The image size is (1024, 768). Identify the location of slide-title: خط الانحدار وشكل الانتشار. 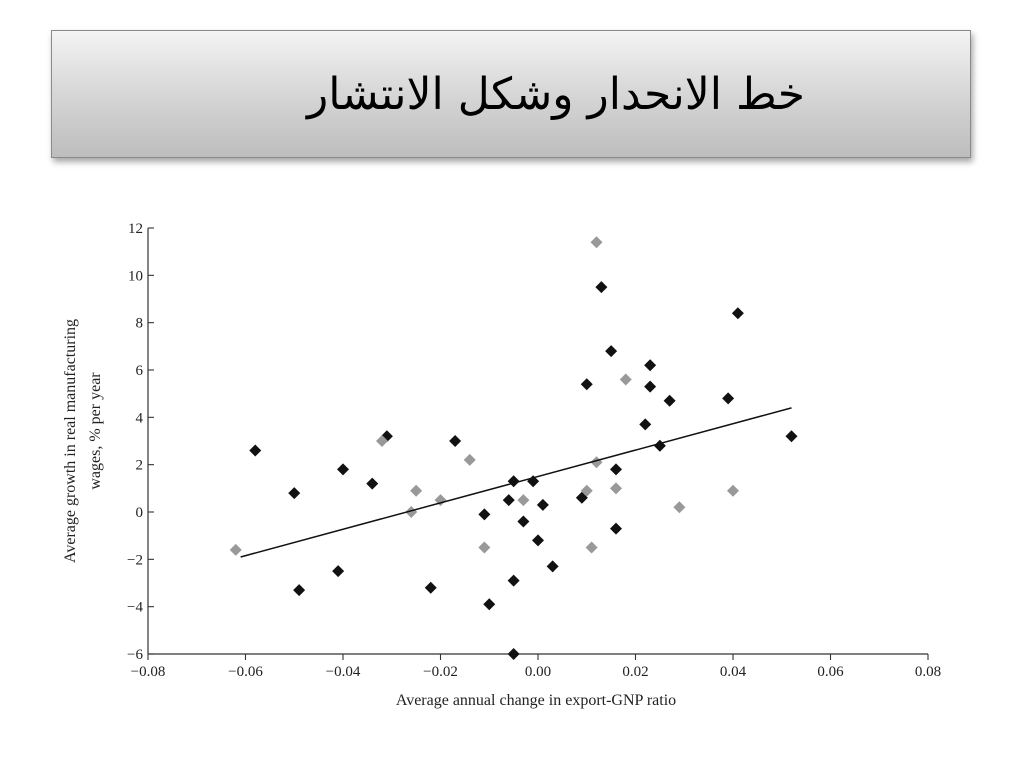
(556, 94).